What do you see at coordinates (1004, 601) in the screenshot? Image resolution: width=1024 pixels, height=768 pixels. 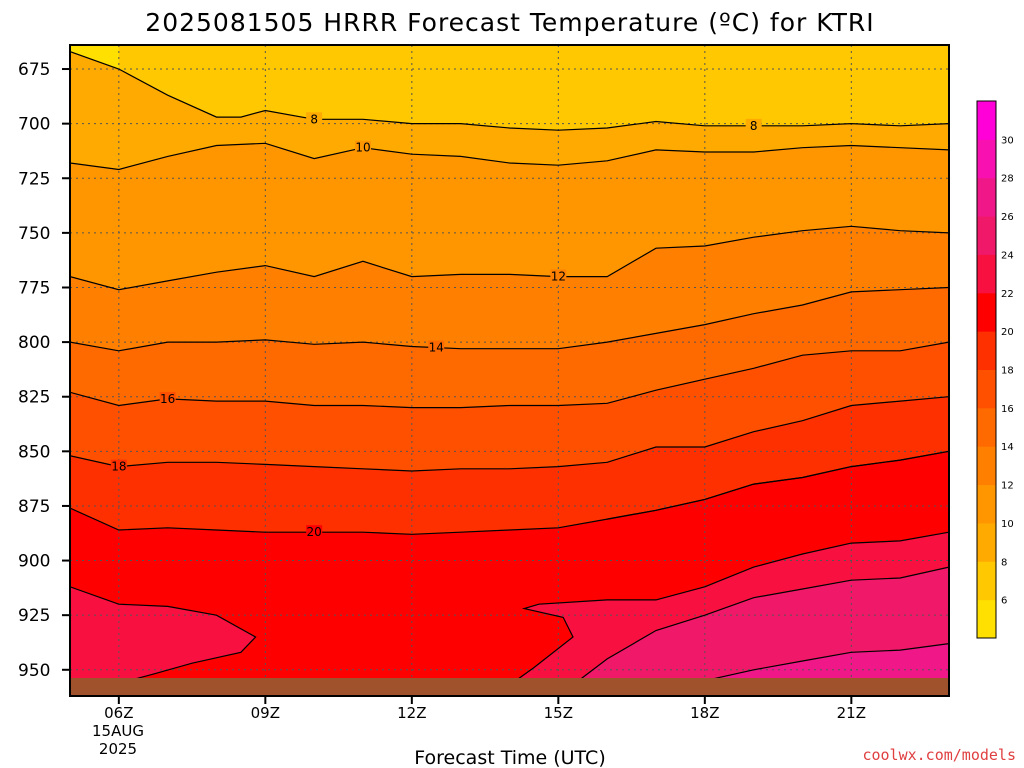 I see `colorbar-label: 6` at bounding box center [1004, 601].